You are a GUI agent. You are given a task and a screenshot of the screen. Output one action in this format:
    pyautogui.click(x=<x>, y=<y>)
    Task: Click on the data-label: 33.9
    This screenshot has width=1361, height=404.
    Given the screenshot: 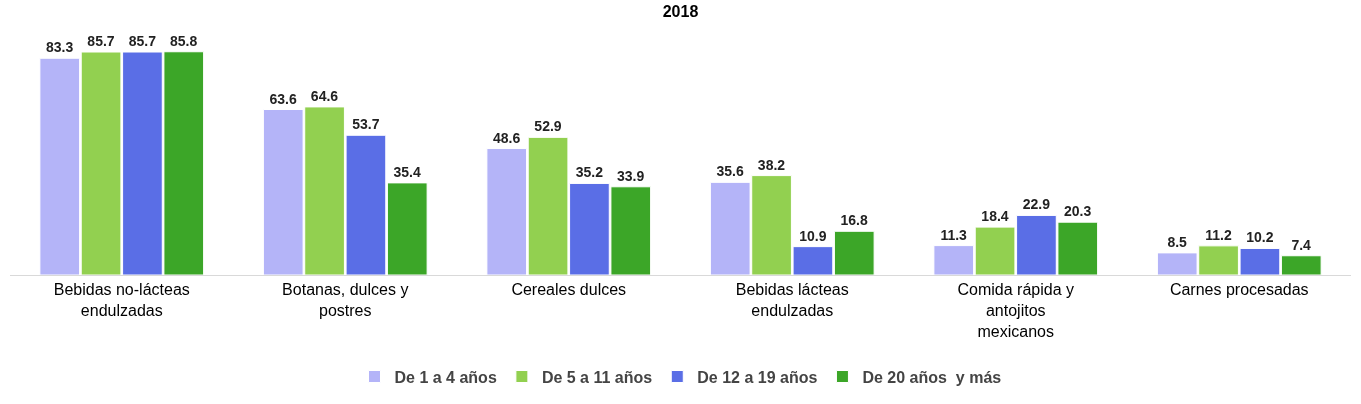 What is the action you would take?
    pyautogui.click(x=631, y=175)
    